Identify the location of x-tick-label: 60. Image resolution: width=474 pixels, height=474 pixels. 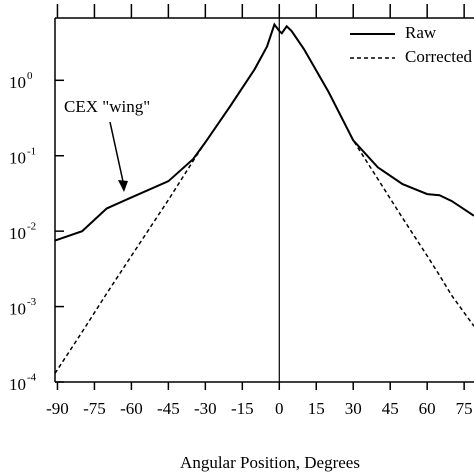
(427, 408).